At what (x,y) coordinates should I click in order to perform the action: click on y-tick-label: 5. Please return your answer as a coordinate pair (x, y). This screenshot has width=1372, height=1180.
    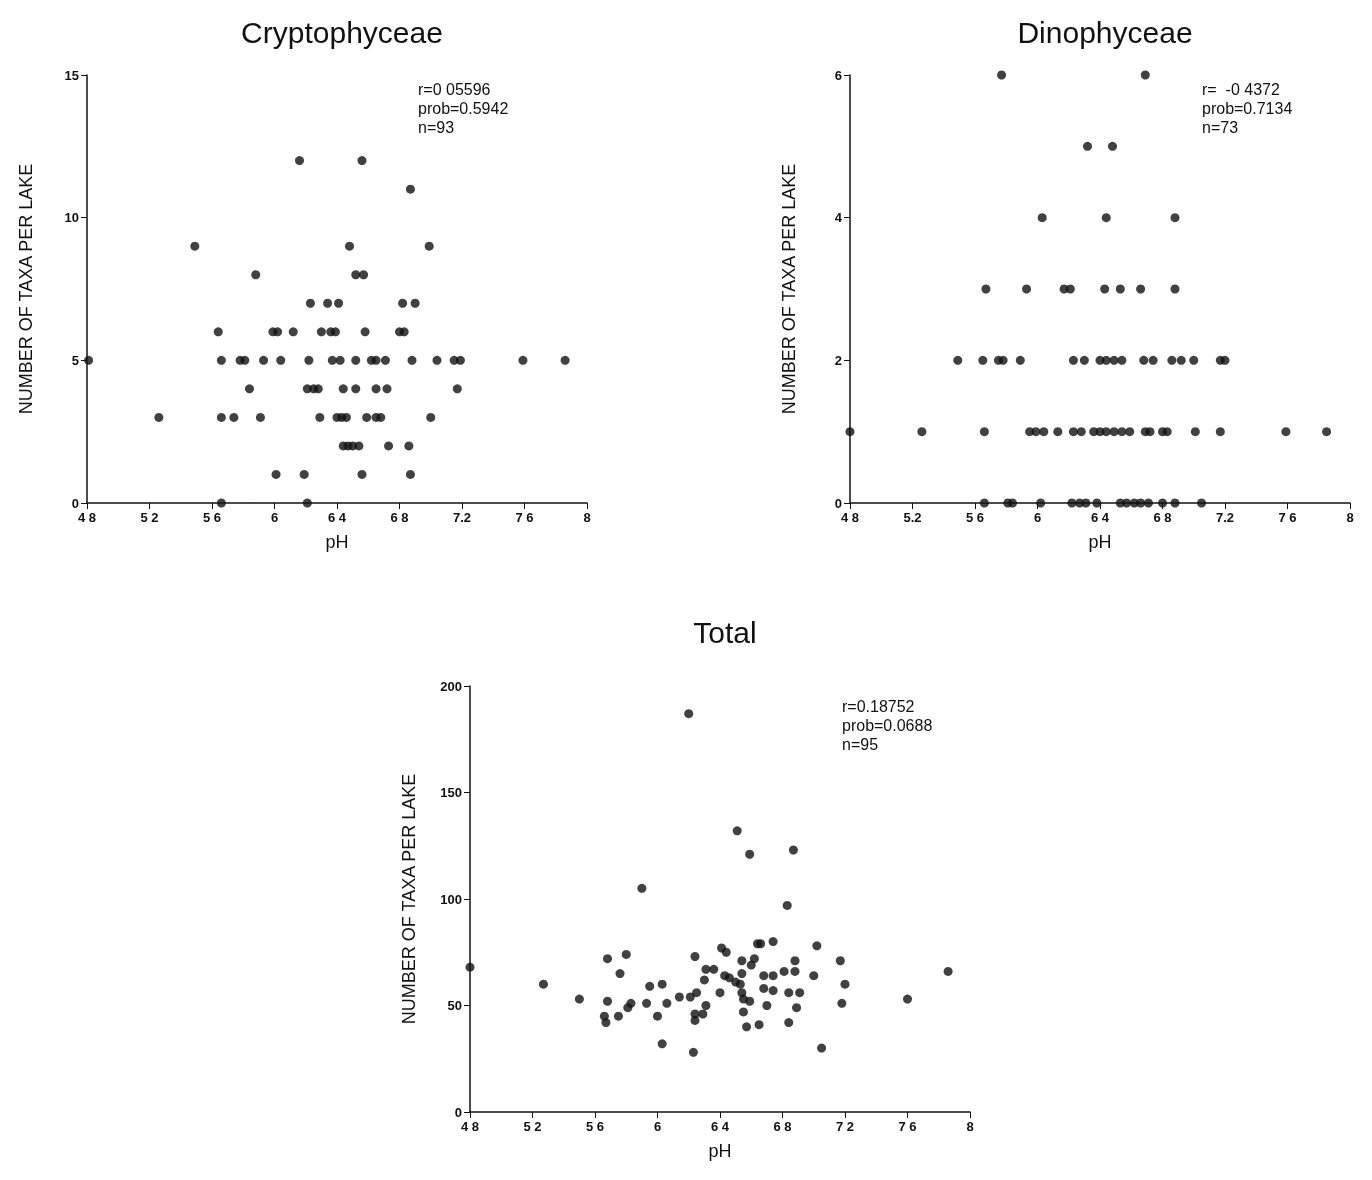
    Looking at the image, I should click on (75, 360).